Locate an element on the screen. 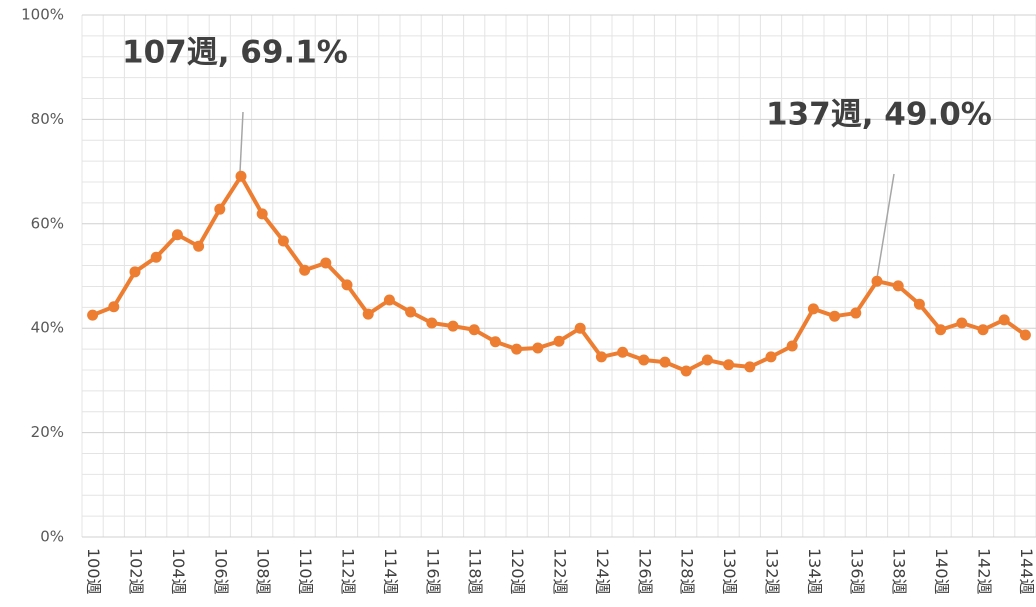 The image size is (1036, 607). x-tick-label: 108週 is located at coordinates (263, 571).